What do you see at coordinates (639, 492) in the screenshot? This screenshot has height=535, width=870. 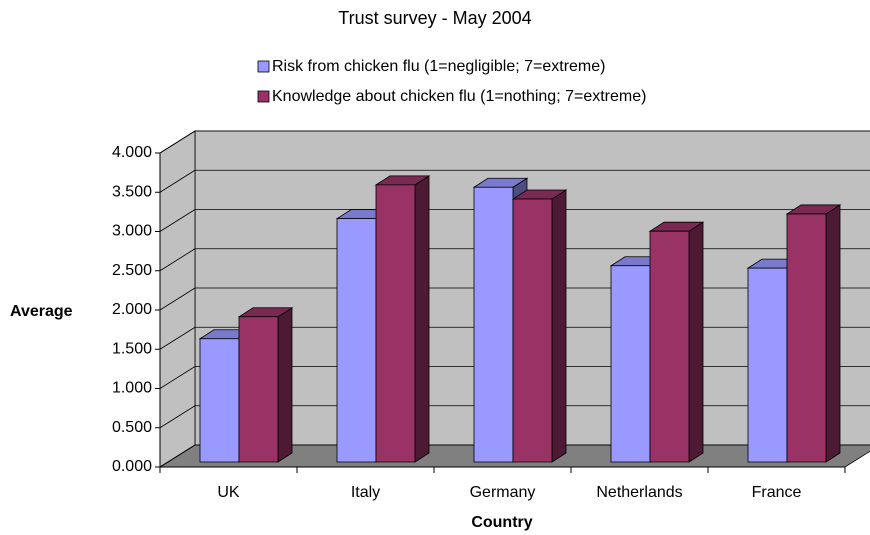 I see `x-tick-label: Netherlands` at bounding box center [639, 492].